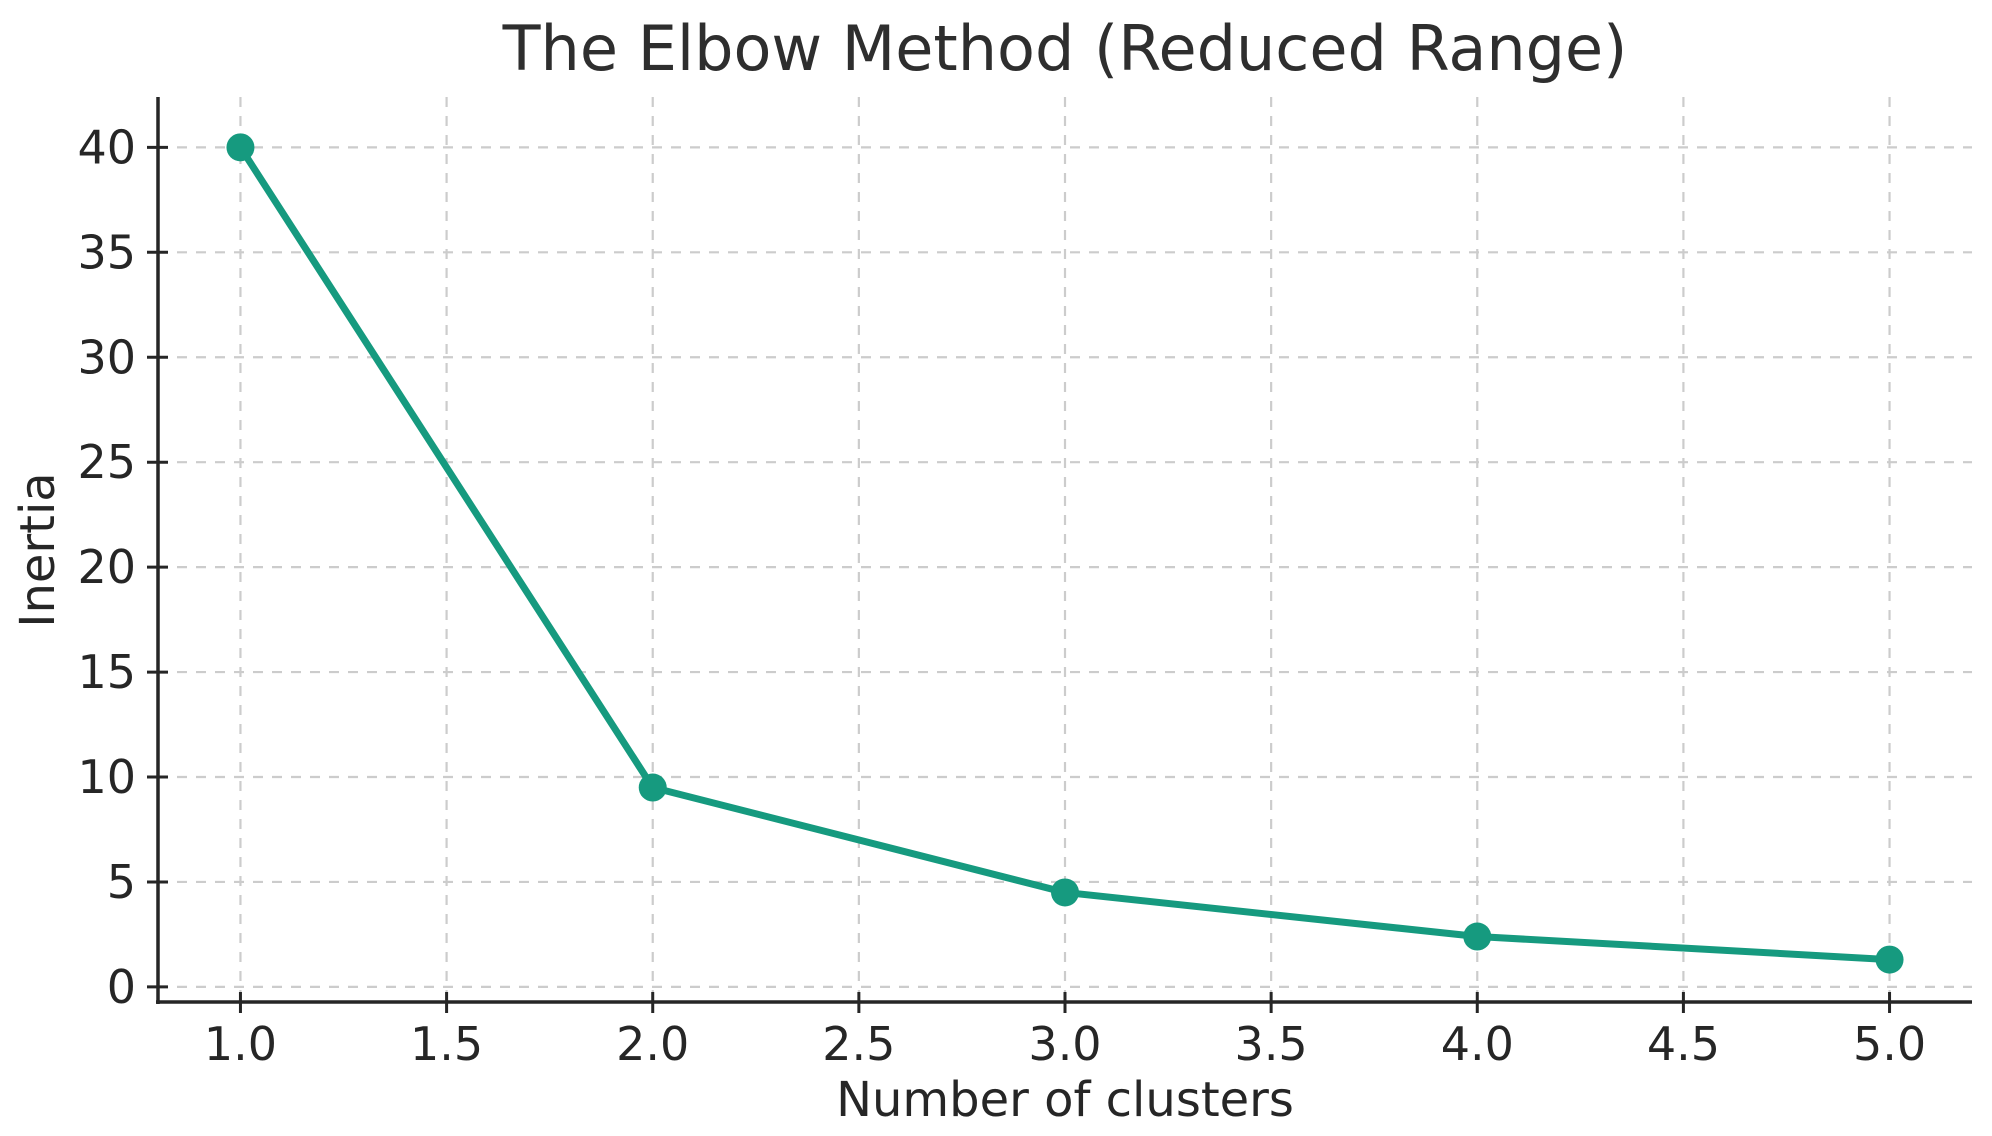  What do you see at coordinates (1065, 48) in the screenshot?
I see `chart-title: The Elbow Method (Reduced Range)` at bounding box center [1065, 48].